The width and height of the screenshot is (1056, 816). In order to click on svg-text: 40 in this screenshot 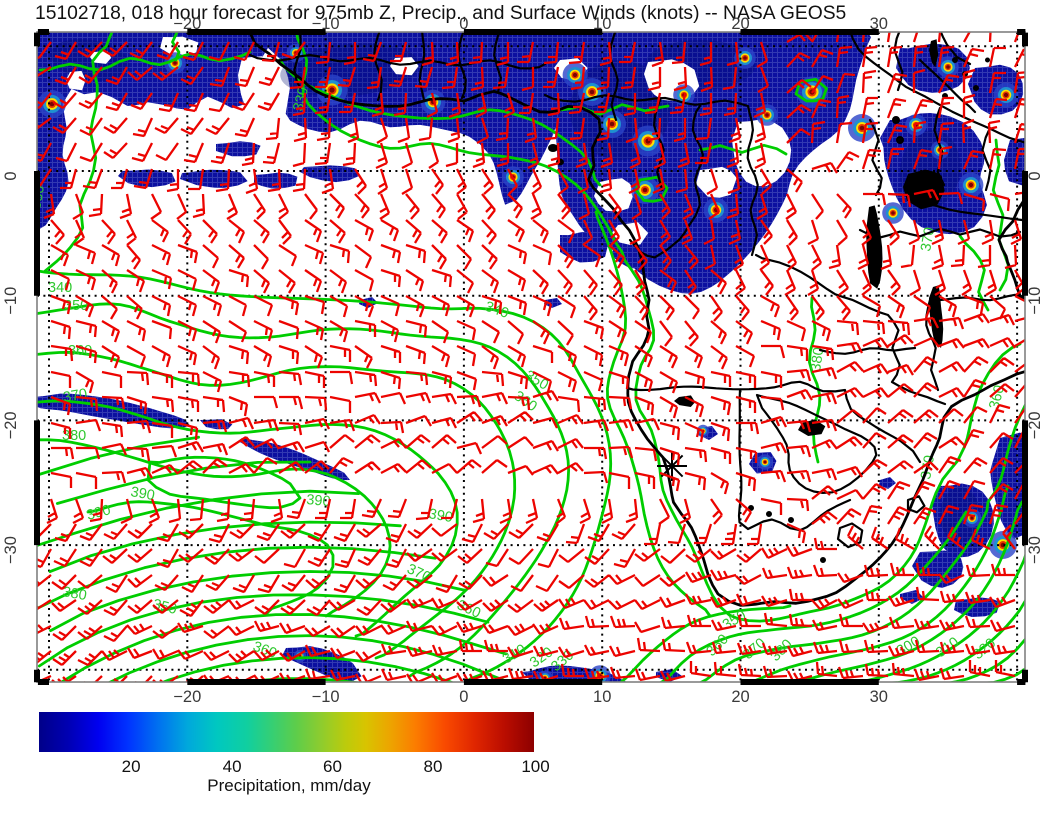, I will do `click(232, 766)`.